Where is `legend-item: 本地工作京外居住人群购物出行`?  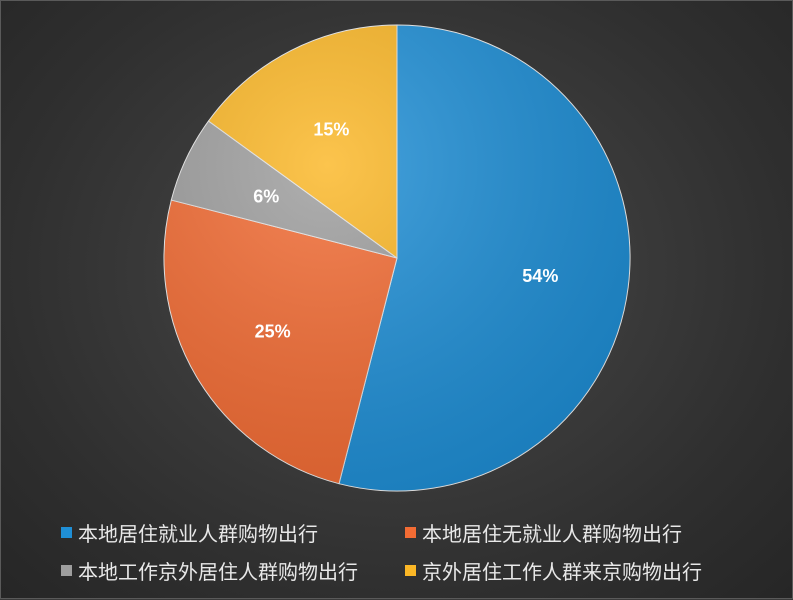
legend-item: 本地工作京外居住人群购物出行 is located at coordinates (233, 570).